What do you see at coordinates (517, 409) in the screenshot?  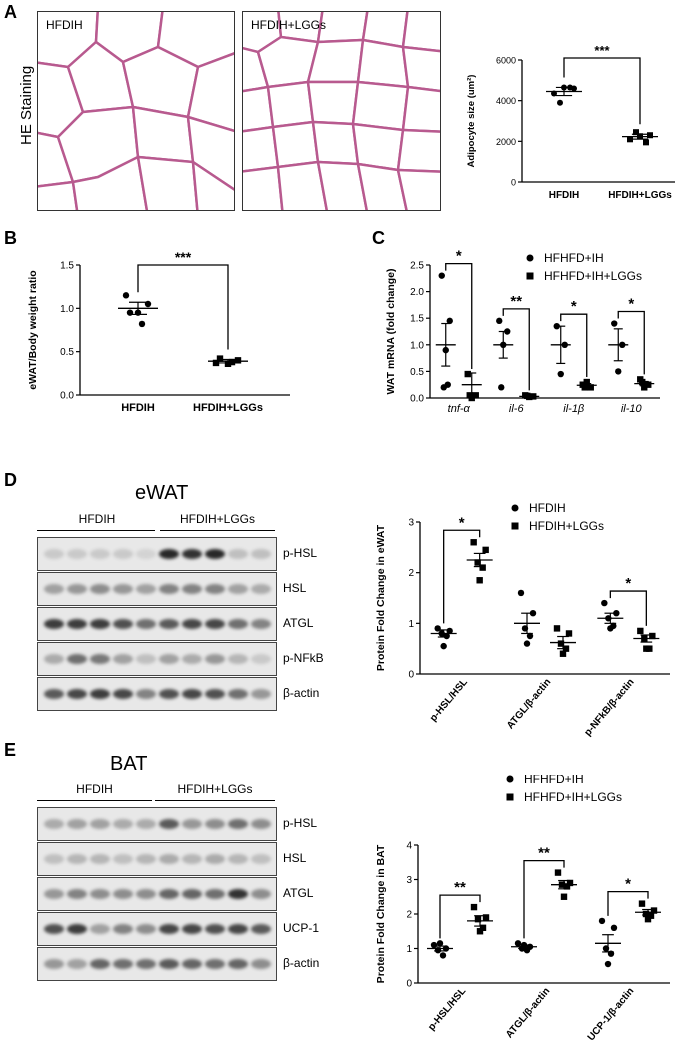 I see `x-tick-label: il-6` at bounding box center [517, 409].